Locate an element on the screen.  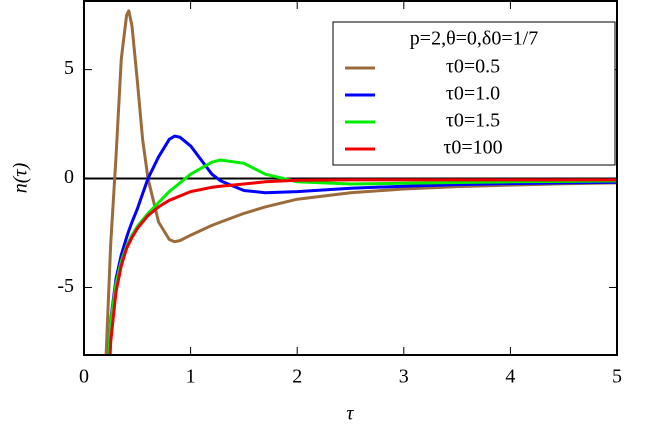
x-tick-label: 1 is located at coordinates (191, 377).